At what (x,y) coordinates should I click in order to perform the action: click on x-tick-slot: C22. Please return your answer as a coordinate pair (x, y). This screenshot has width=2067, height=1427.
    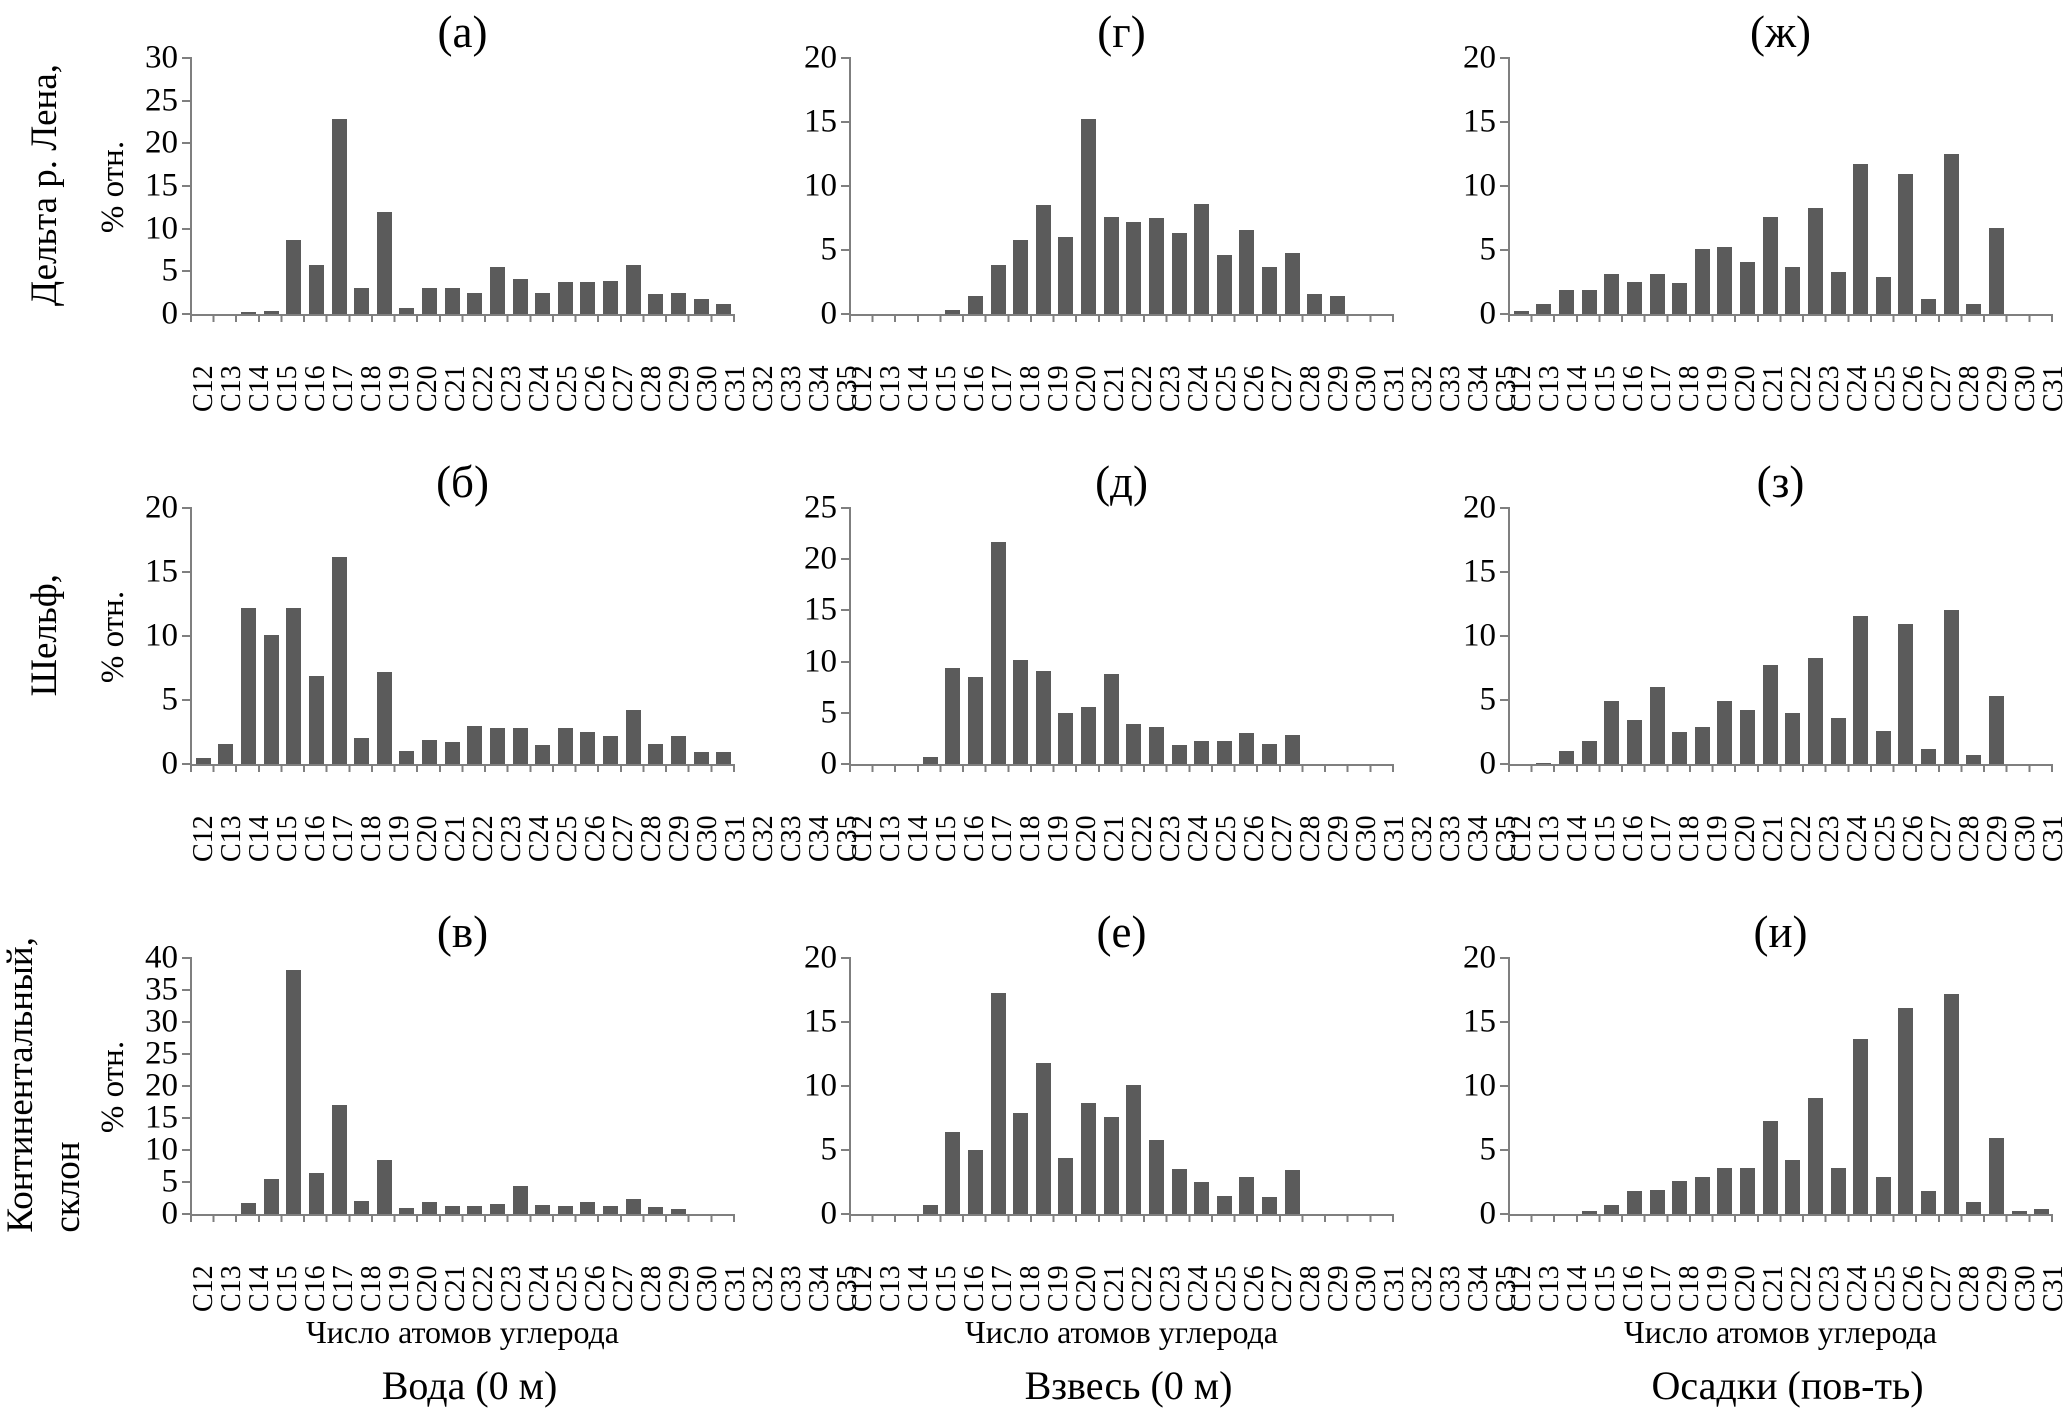
    Looking at the image, I should click on (483, 820).